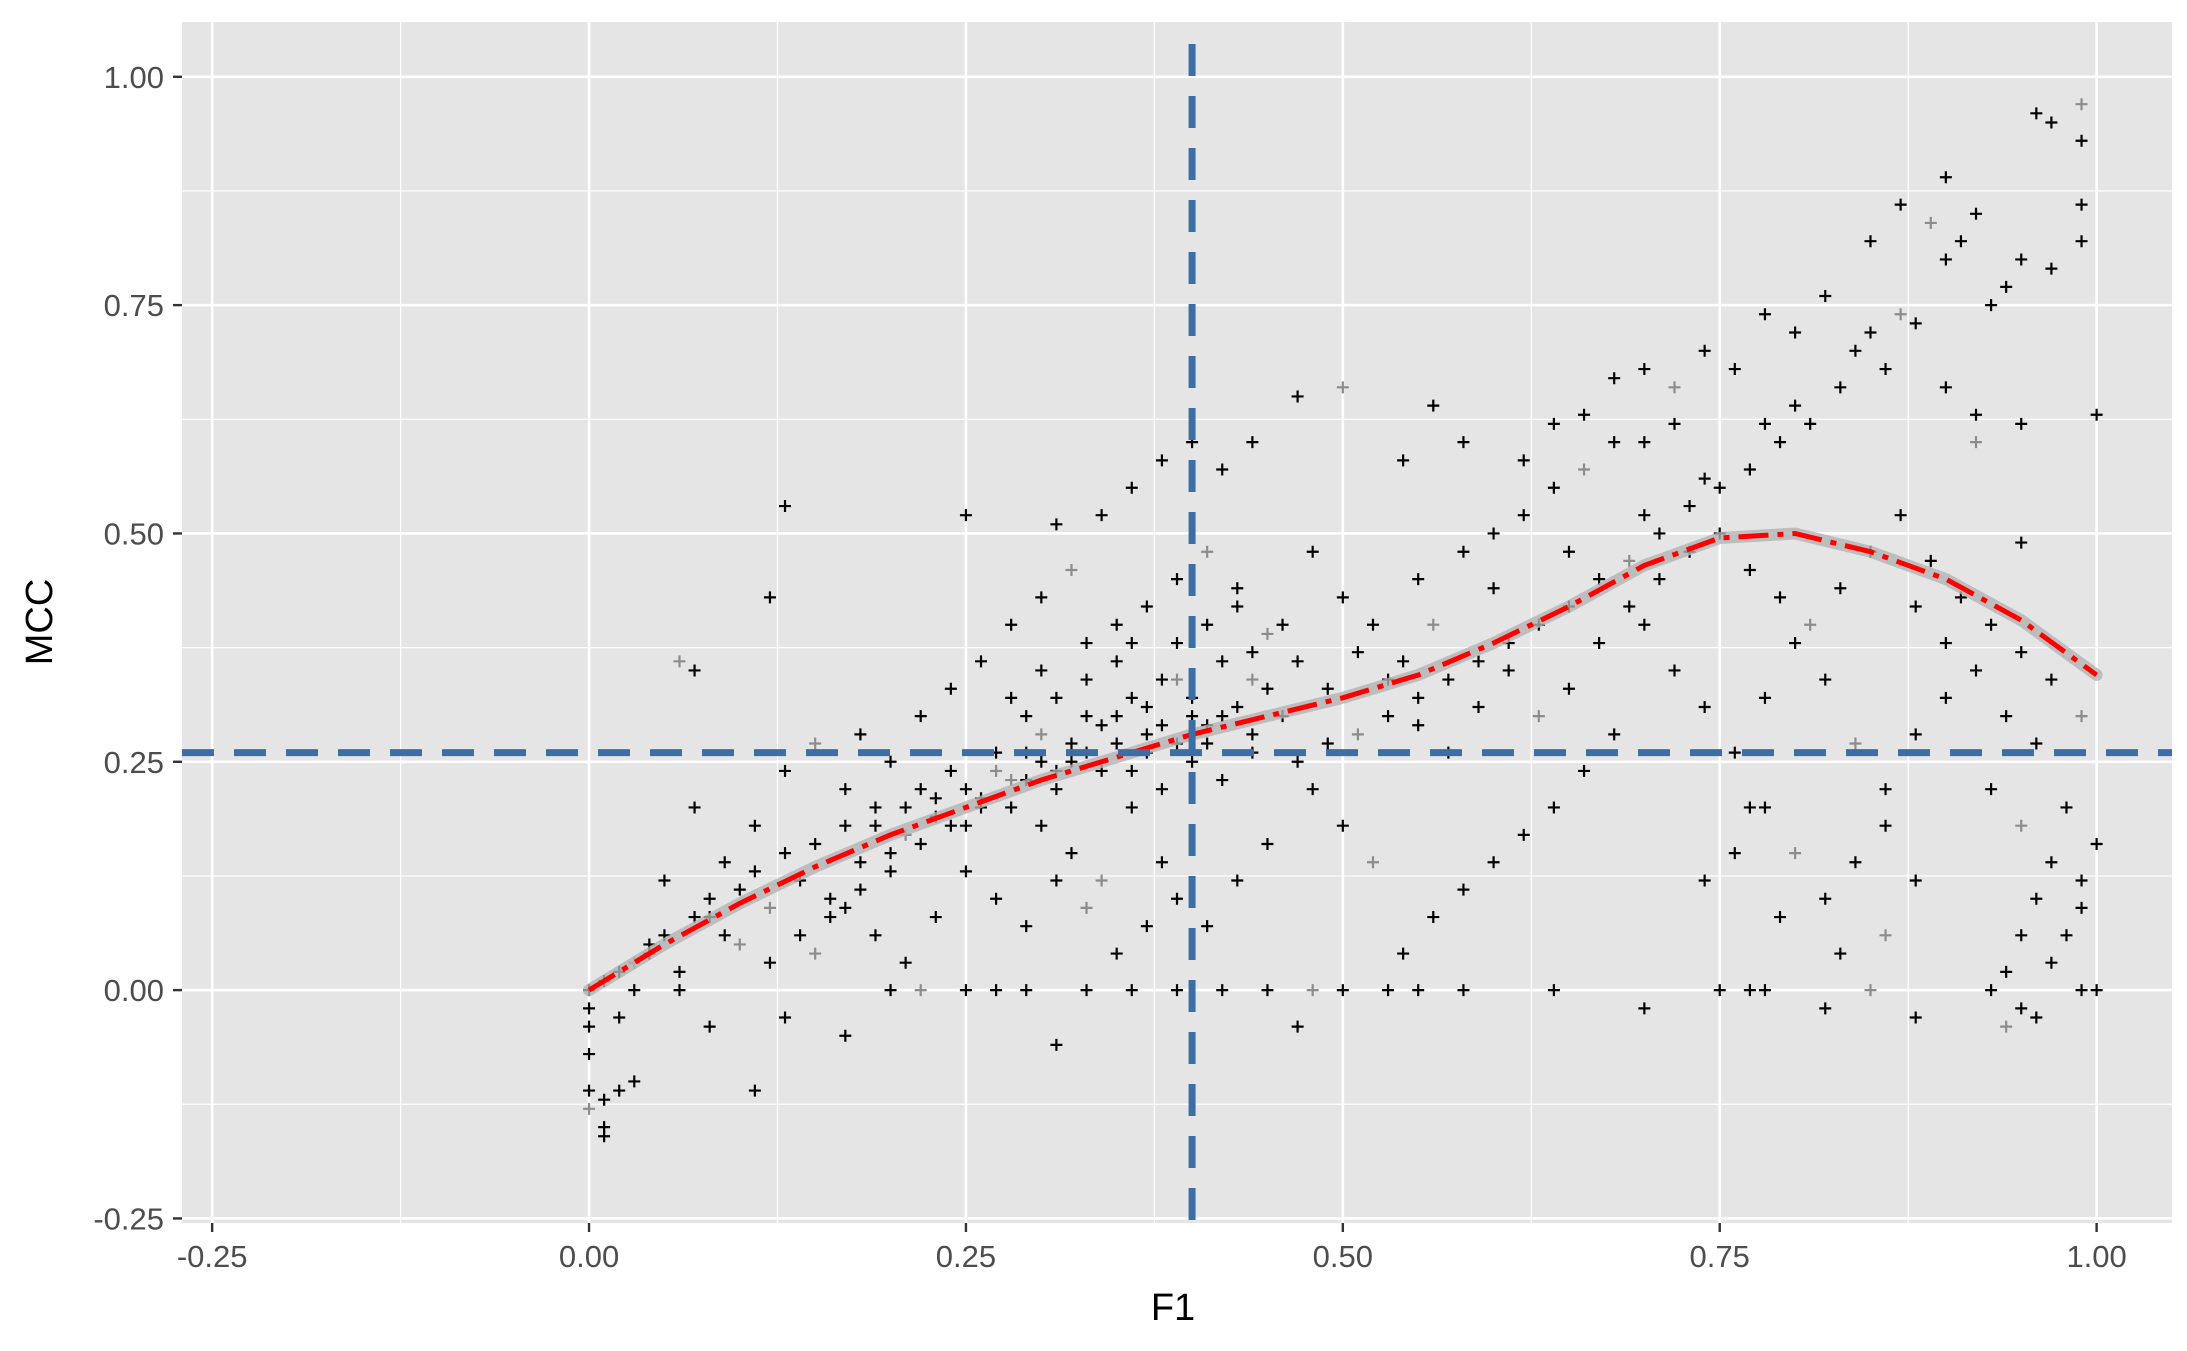  I want to click on x-tick-label: 0.25, so click(966, 1256).